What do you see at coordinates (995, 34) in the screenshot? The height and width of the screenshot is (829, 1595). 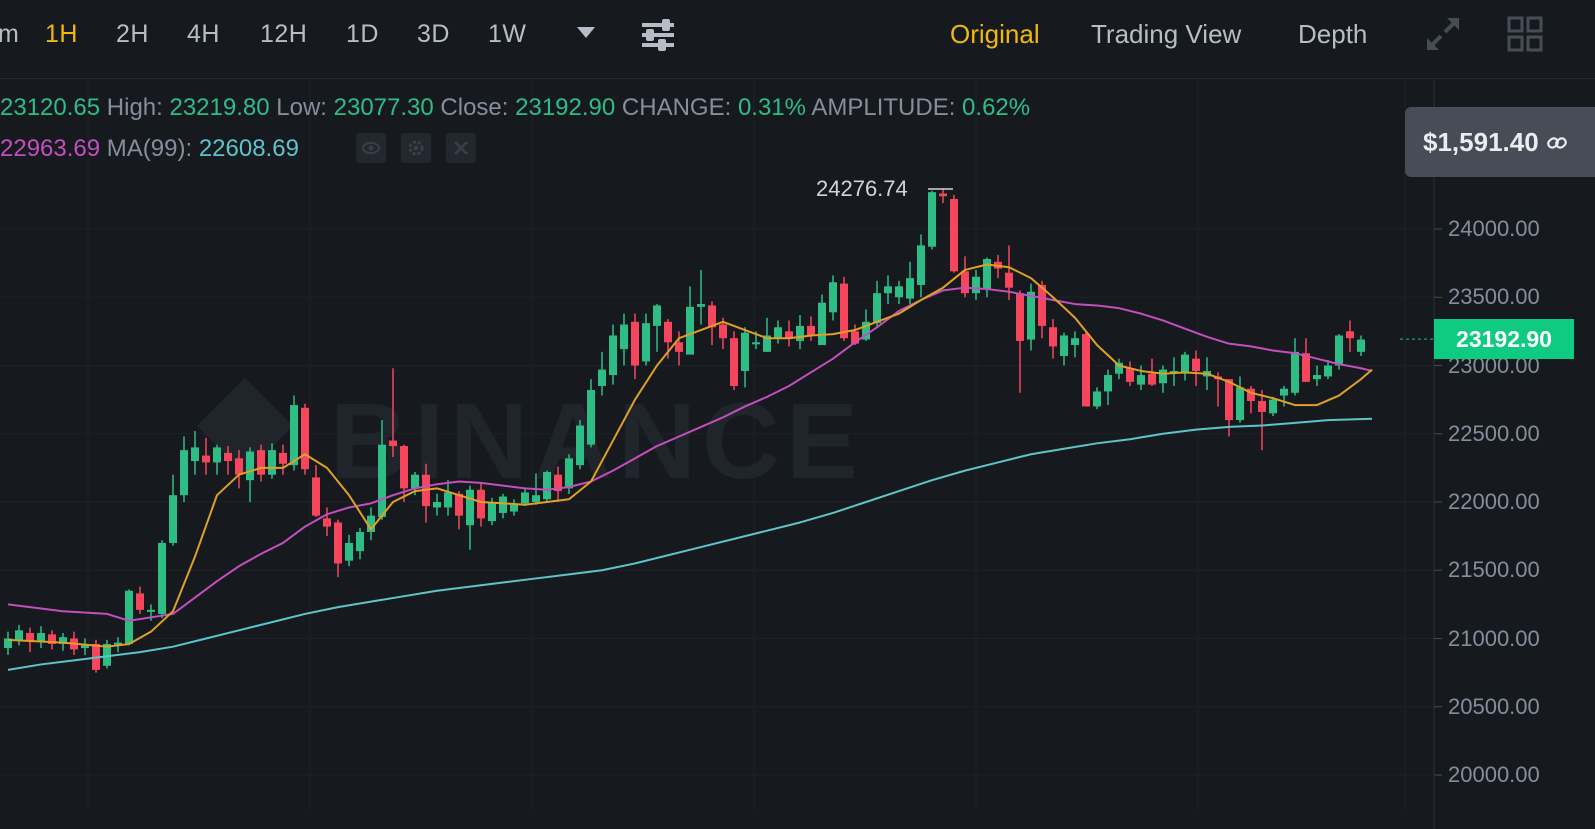 I see `view-original-tab: Original` at bounding box center [995, 34].